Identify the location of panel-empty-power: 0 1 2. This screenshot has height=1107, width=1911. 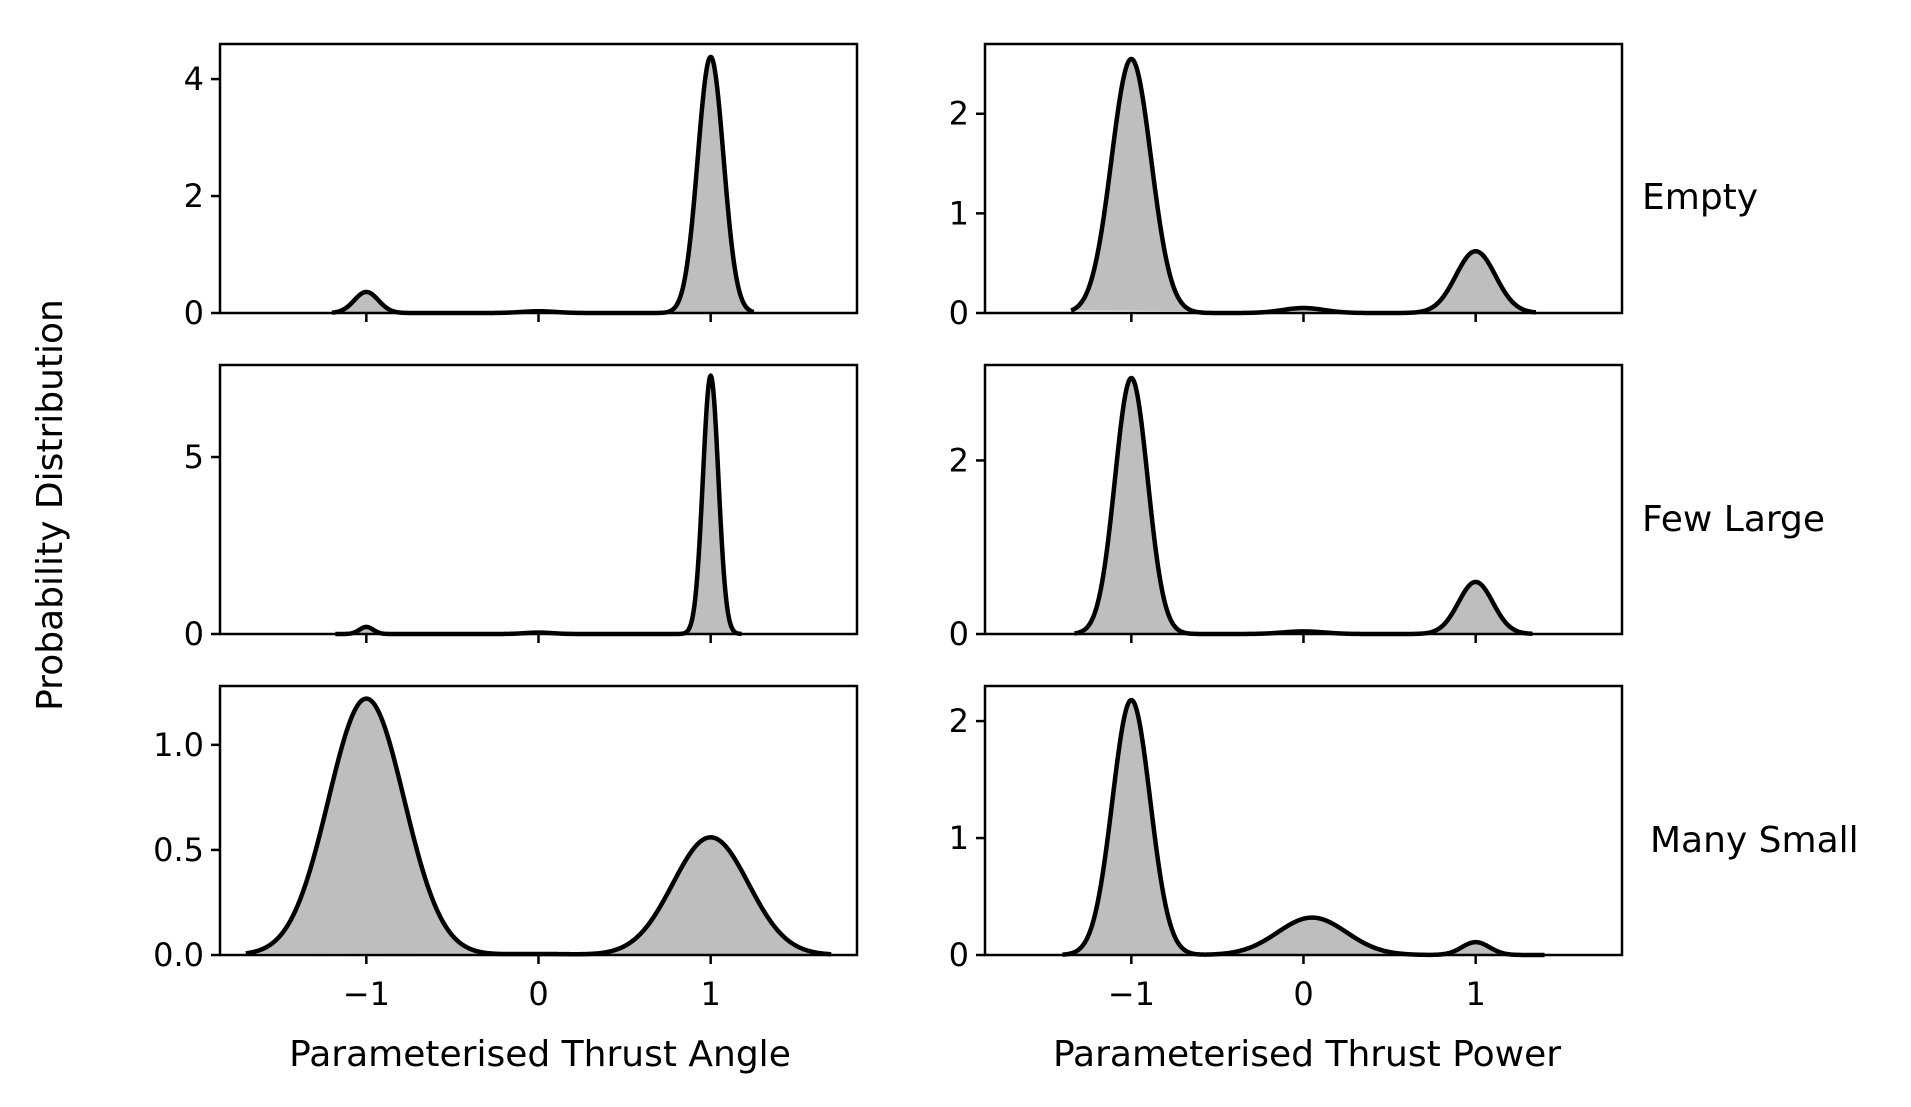
(1286, 187).